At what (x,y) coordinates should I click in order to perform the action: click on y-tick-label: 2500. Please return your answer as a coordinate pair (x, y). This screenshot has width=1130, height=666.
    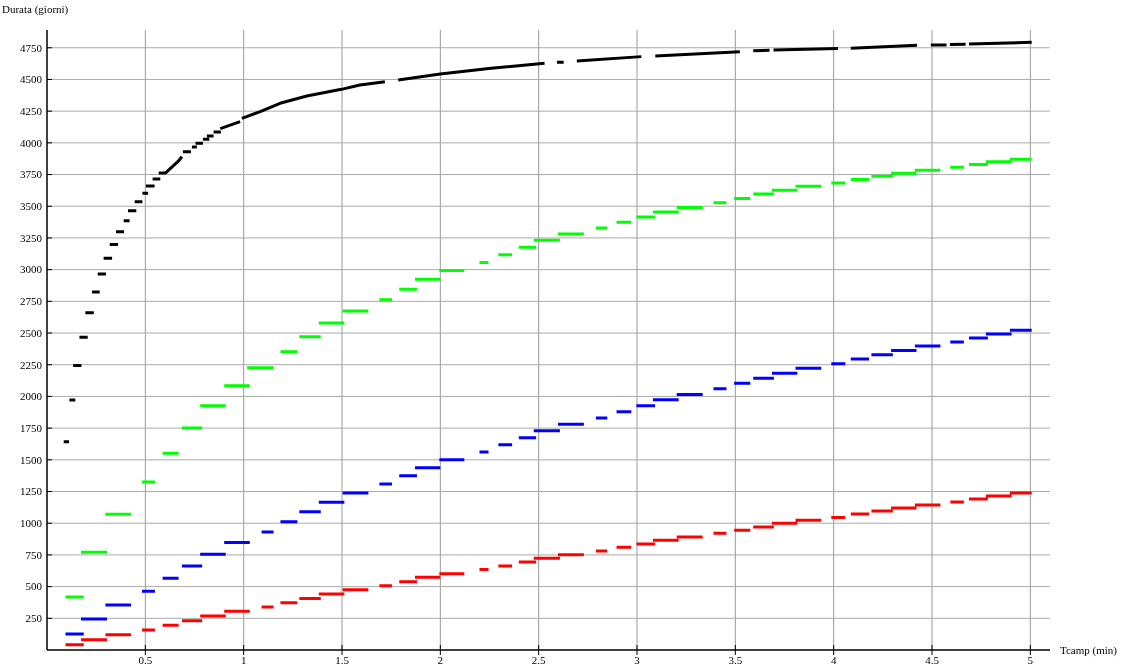
    Looking at the image, I should click on (31, 332).